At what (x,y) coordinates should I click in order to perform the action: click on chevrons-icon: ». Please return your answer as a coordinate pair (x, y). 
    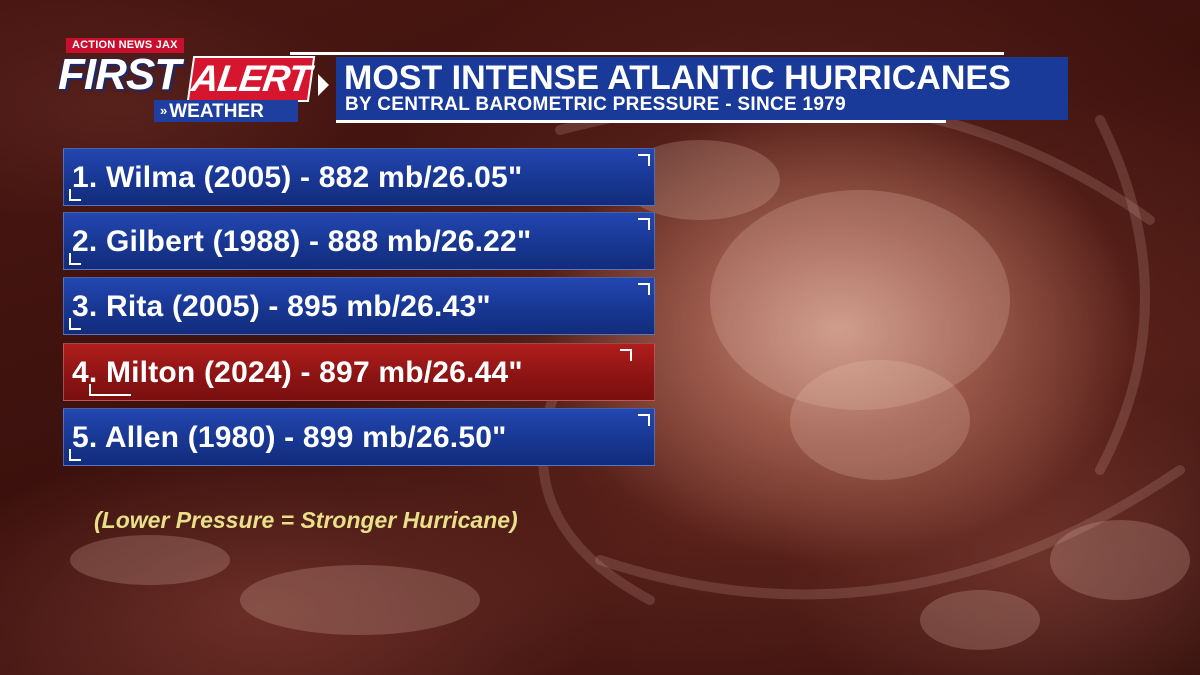
    Looking at the image, I should click on (164, 110).